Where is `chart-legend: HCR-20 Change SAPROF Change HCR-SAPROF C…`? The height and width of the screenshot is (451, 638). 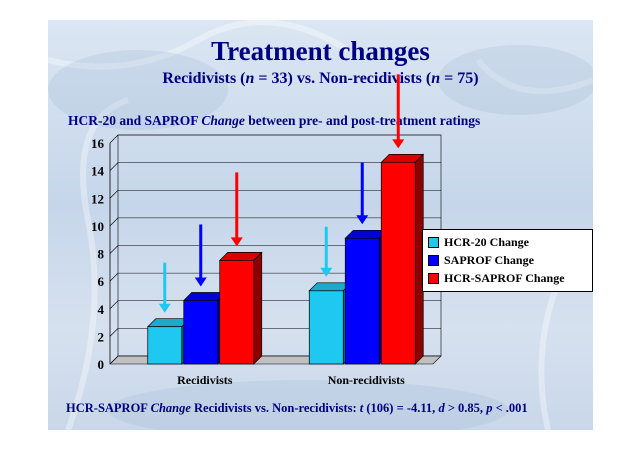 chart-legend: HCR-20 Change SAPROF Change HCR-SAPROF C… is located at coordinates (507, 260).